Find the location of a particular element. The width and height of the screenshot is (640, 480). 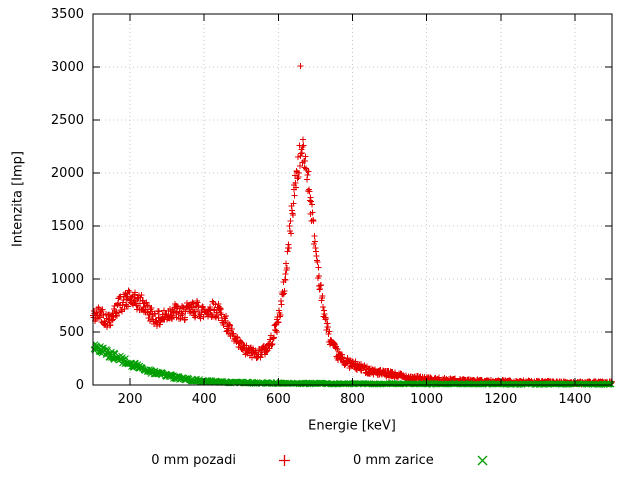

x-axis-title: Energie [keV] is located at coordinates (352, 426).